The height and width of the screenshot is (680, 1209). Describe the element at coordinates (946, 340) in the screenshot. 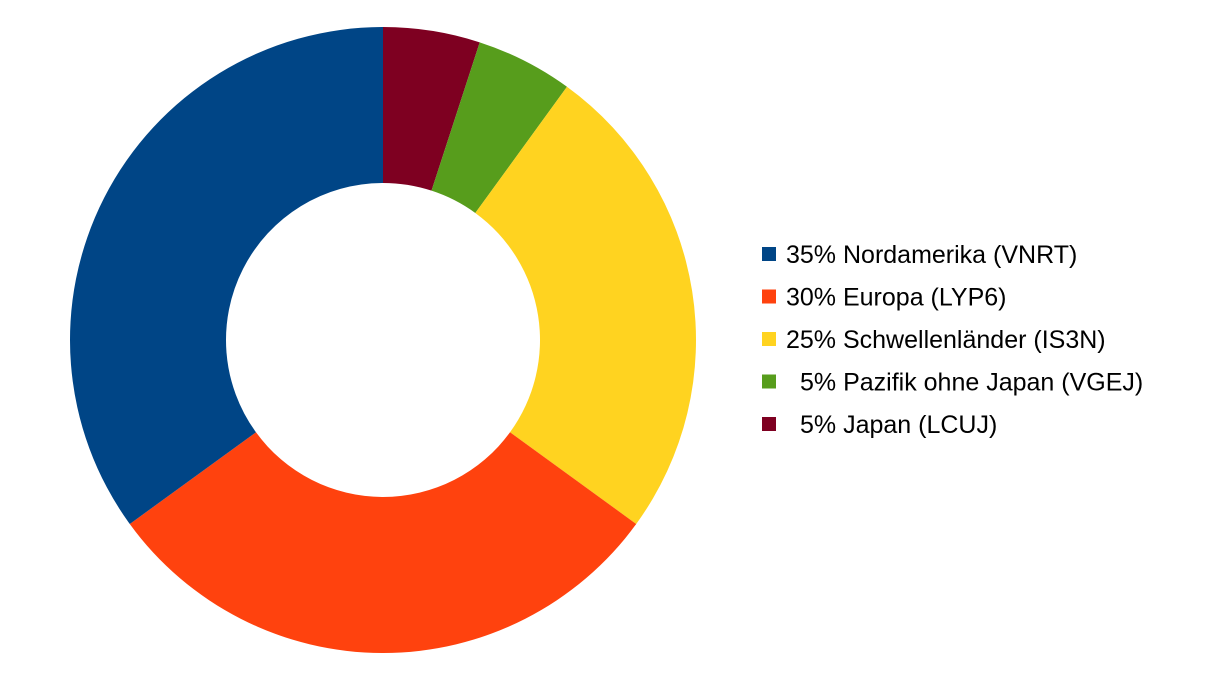

I see `legend-label-3: 25% Schwellenländer (IS3N)` at that location.